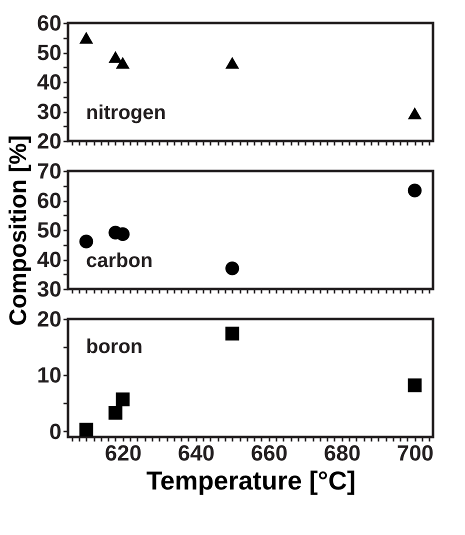  I want to click on x-tick-label: 640, so click(196, 453).